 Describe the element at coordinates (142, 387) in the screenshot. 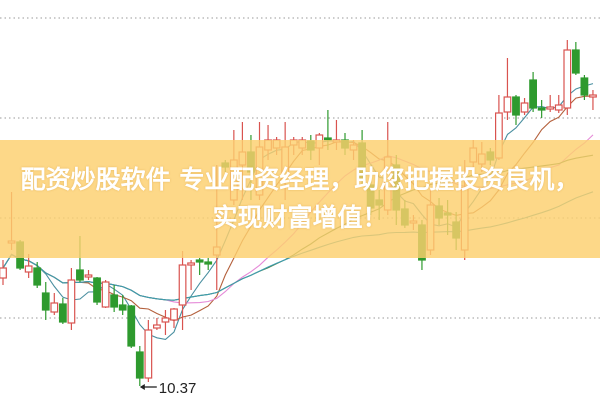

I see `arrow-head-icon` at that location.